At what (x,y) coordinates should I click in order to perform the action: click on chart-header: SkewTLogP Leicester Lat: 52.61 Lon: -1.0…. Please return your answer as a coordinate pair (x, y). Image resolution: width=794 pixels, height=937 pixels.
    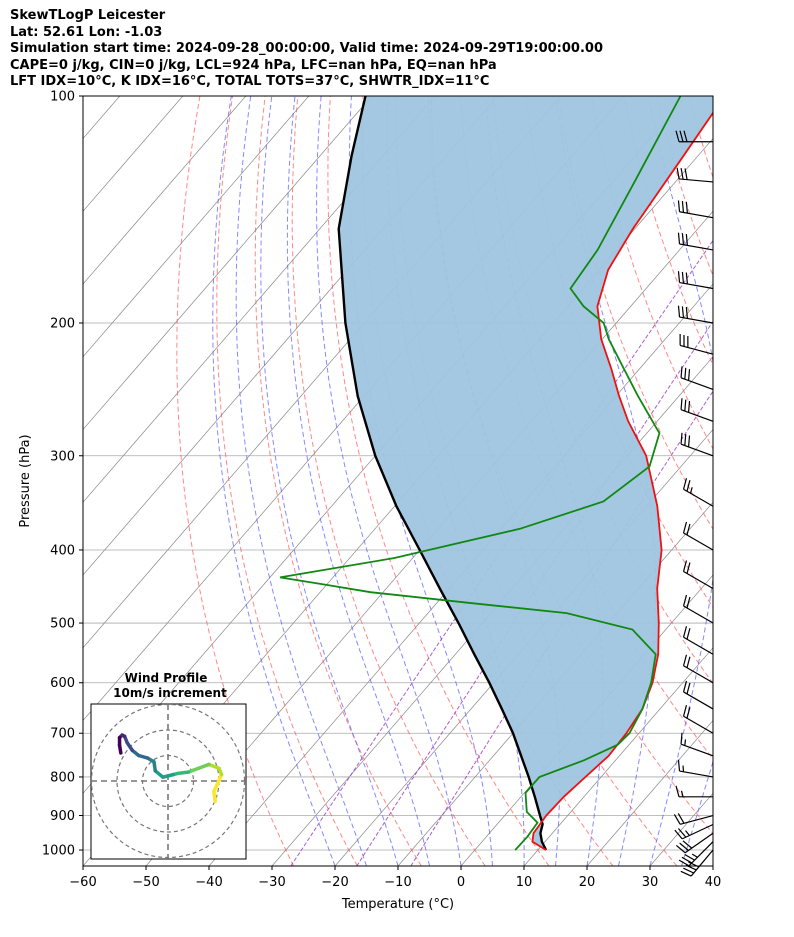
    Looking at the image, I should click on (306, 49).